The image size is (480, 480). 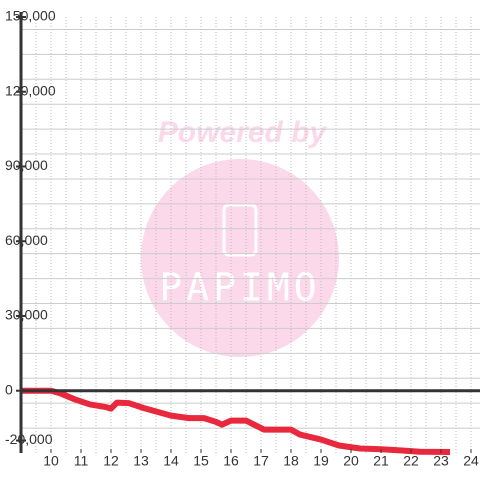 What do you see at coordinates (231, 461) in the screenshot?
I see `x-tick-label: 16` at bounding box center [231, 461].